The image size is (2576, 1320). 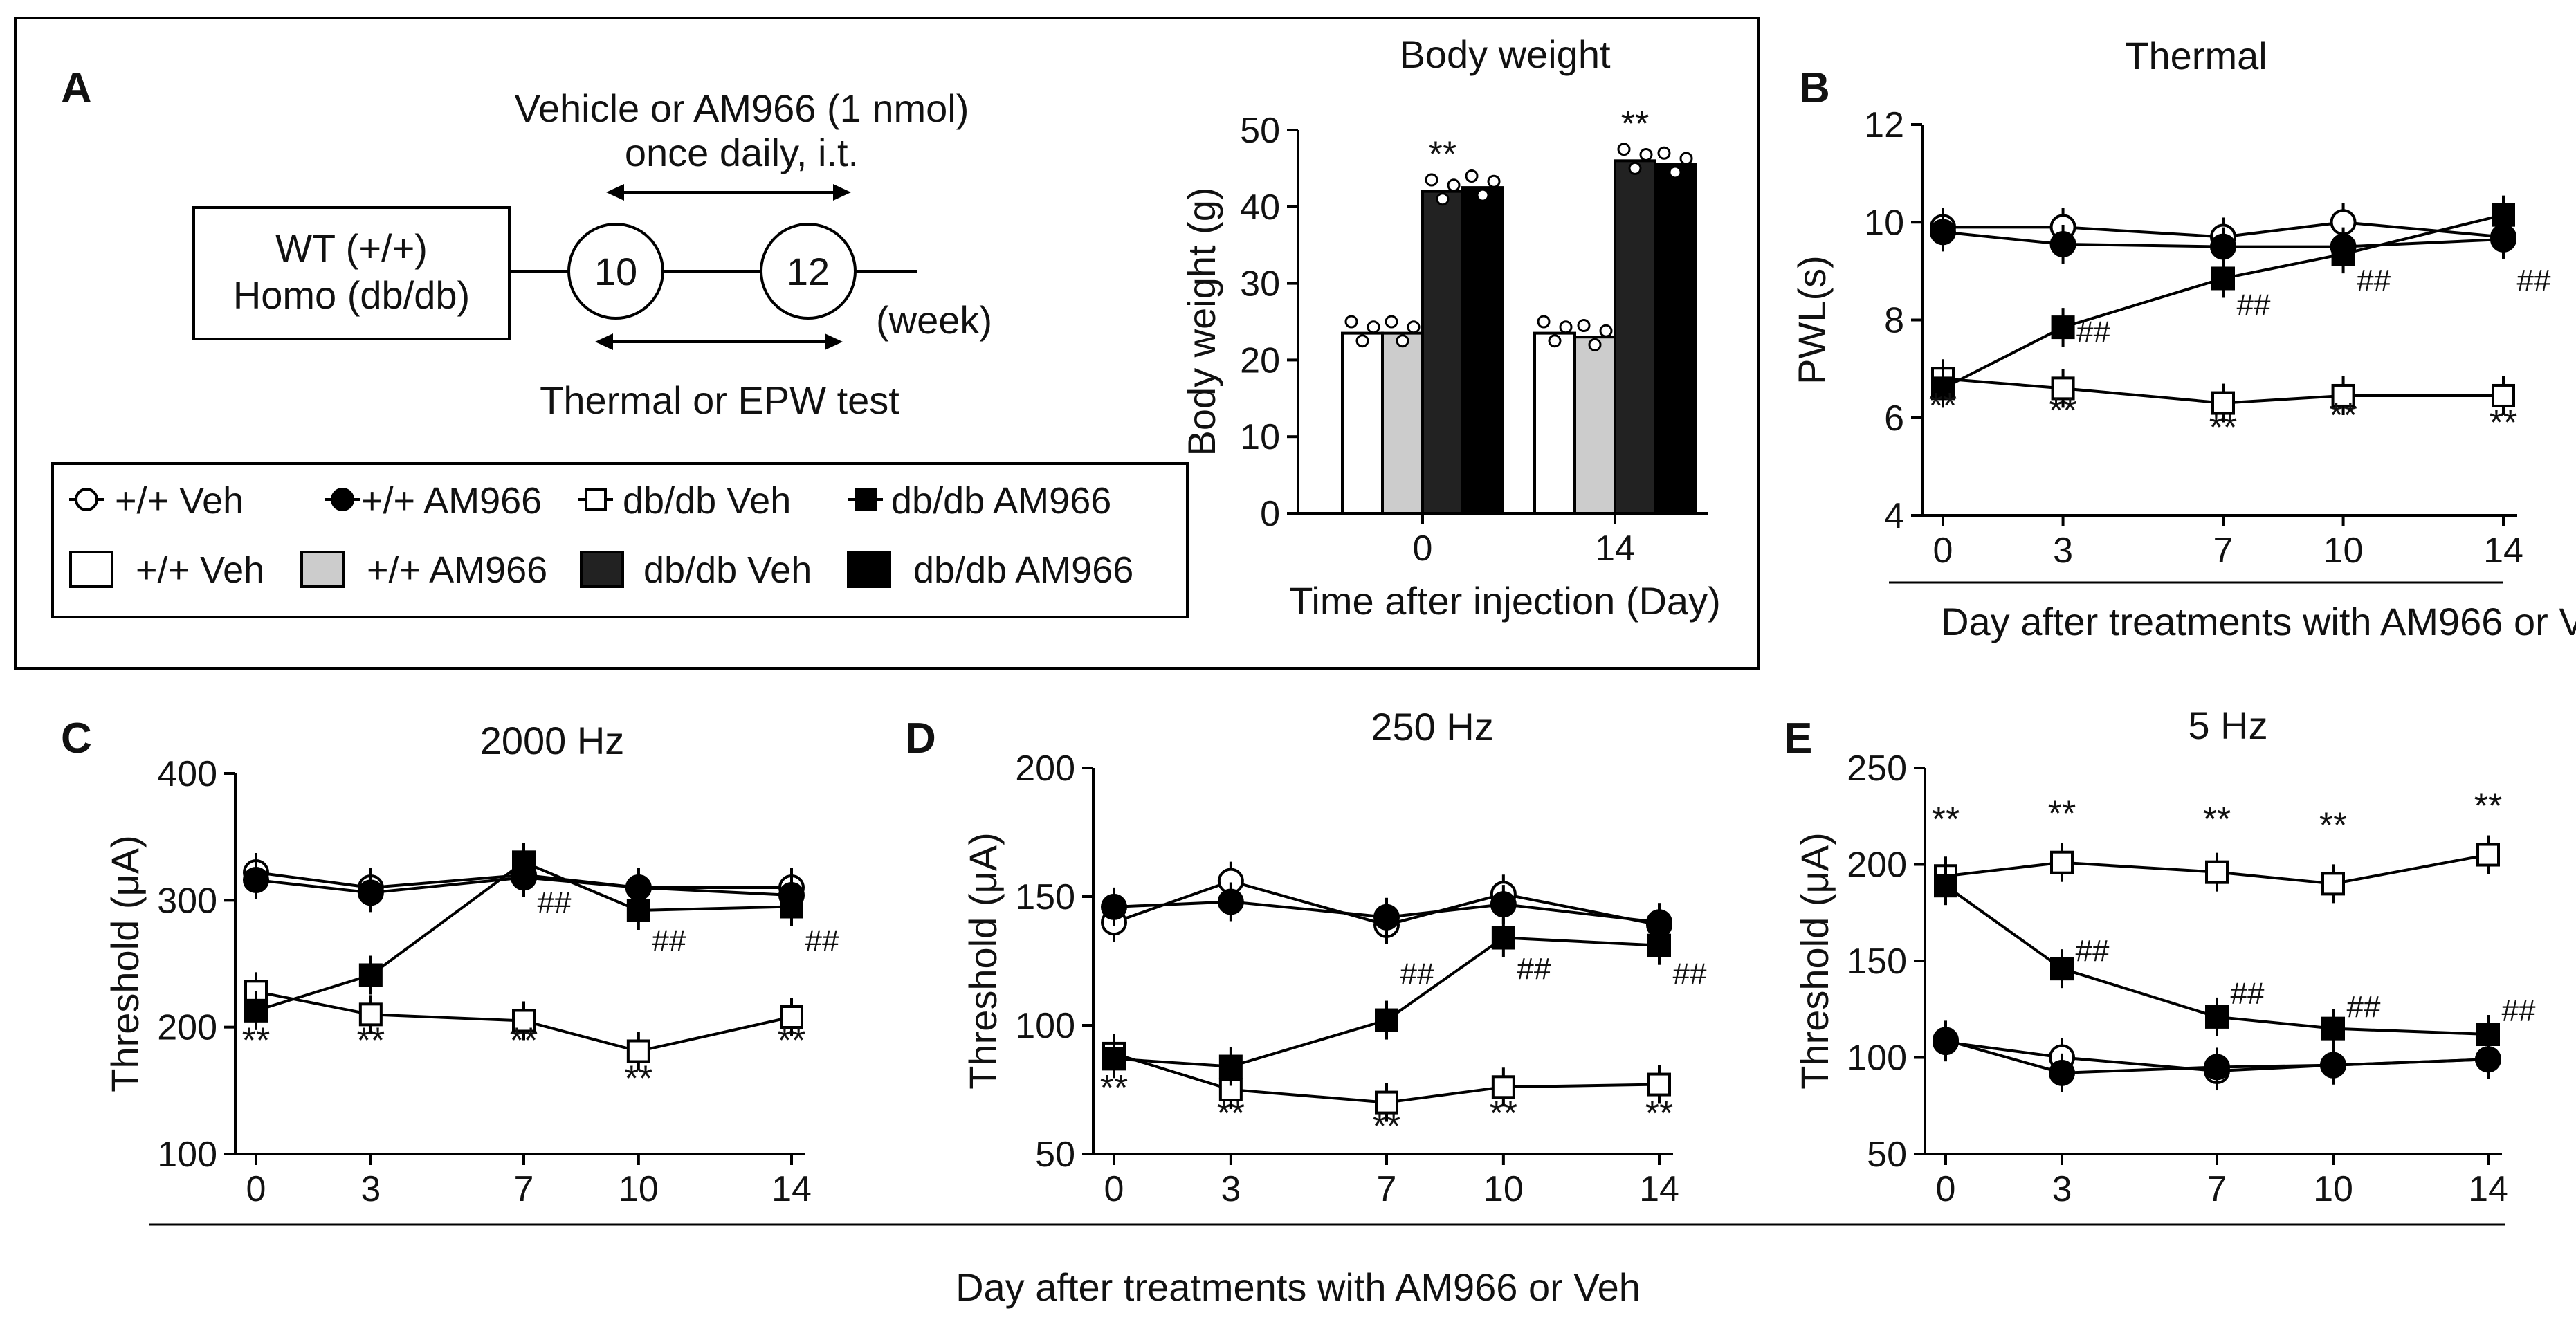 I want to click on week-start-circle, so click(x=616, y=271).